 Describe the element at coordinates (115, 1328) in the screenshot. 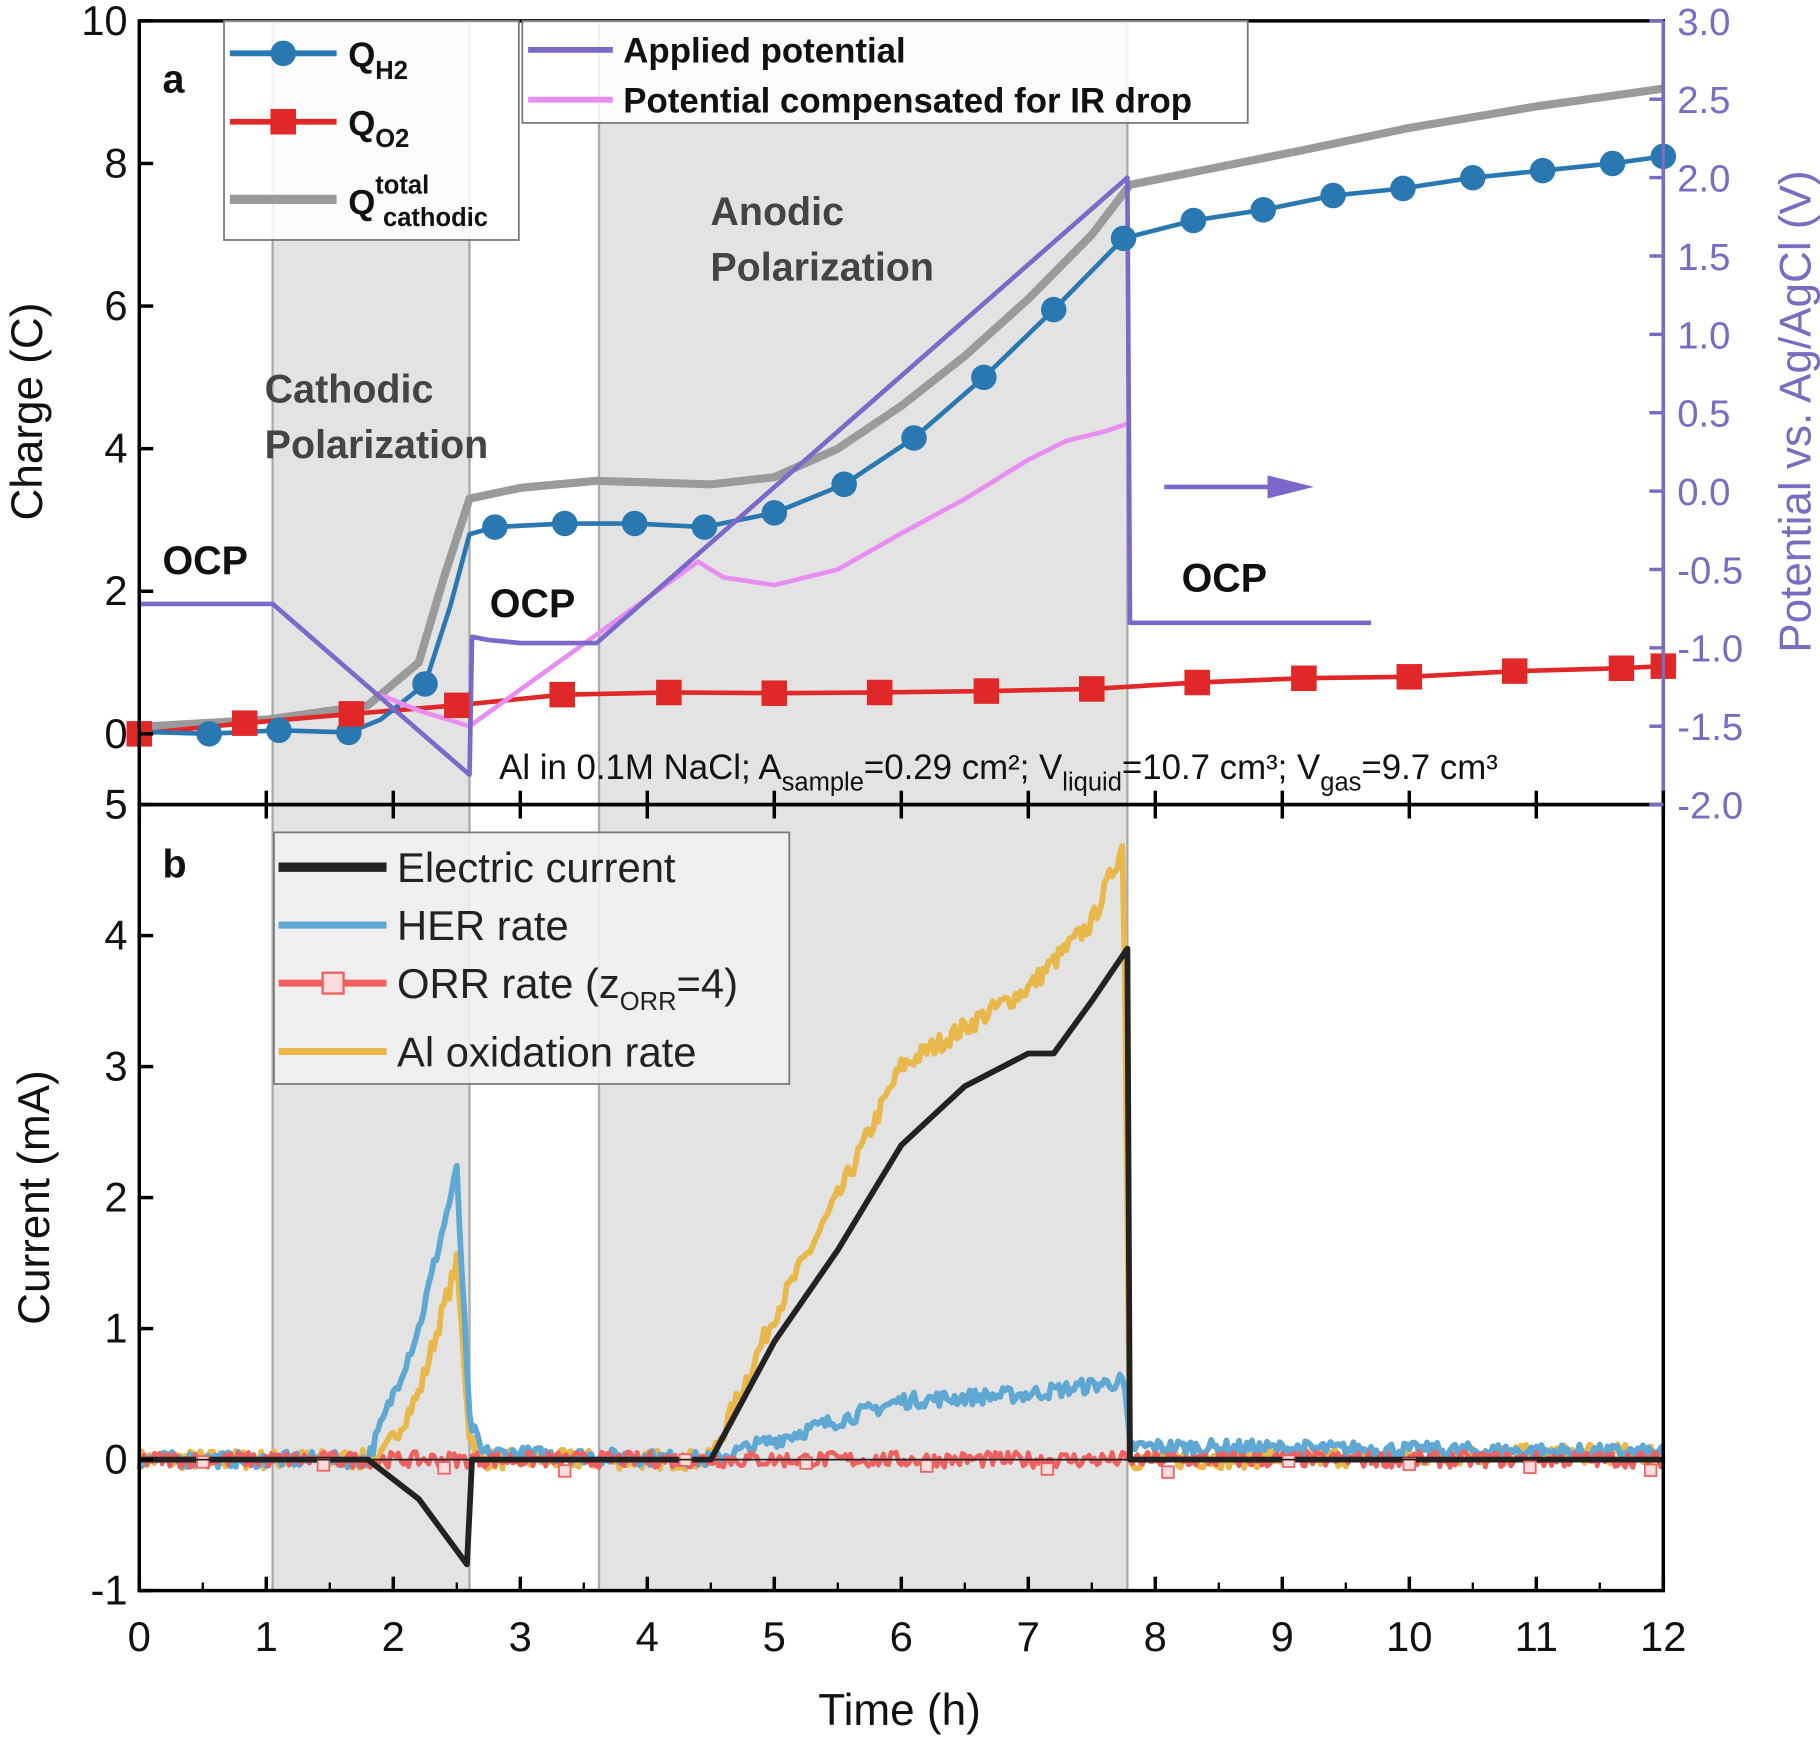

I see `y-tick-label-b: 1` at that location.